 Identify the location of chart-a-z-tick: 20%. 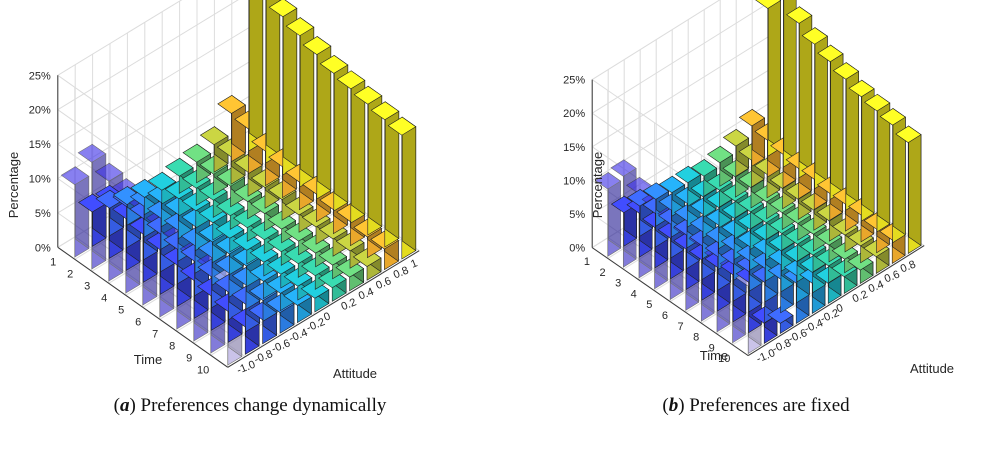
(40, 111).